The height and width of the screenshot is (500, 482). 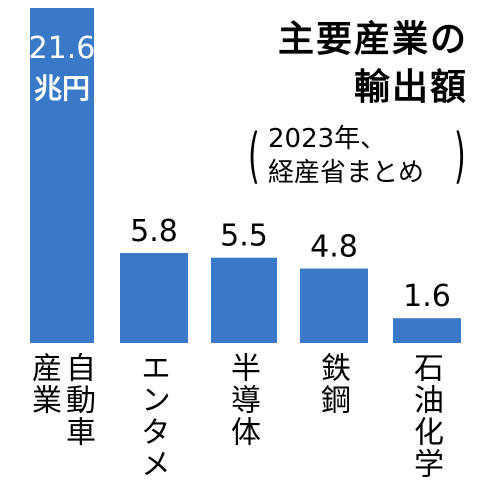 What do you see at coordinates (62, 88) in the screenshot?
I see `unit-label: 兆円` at bounding box center [62, 88].